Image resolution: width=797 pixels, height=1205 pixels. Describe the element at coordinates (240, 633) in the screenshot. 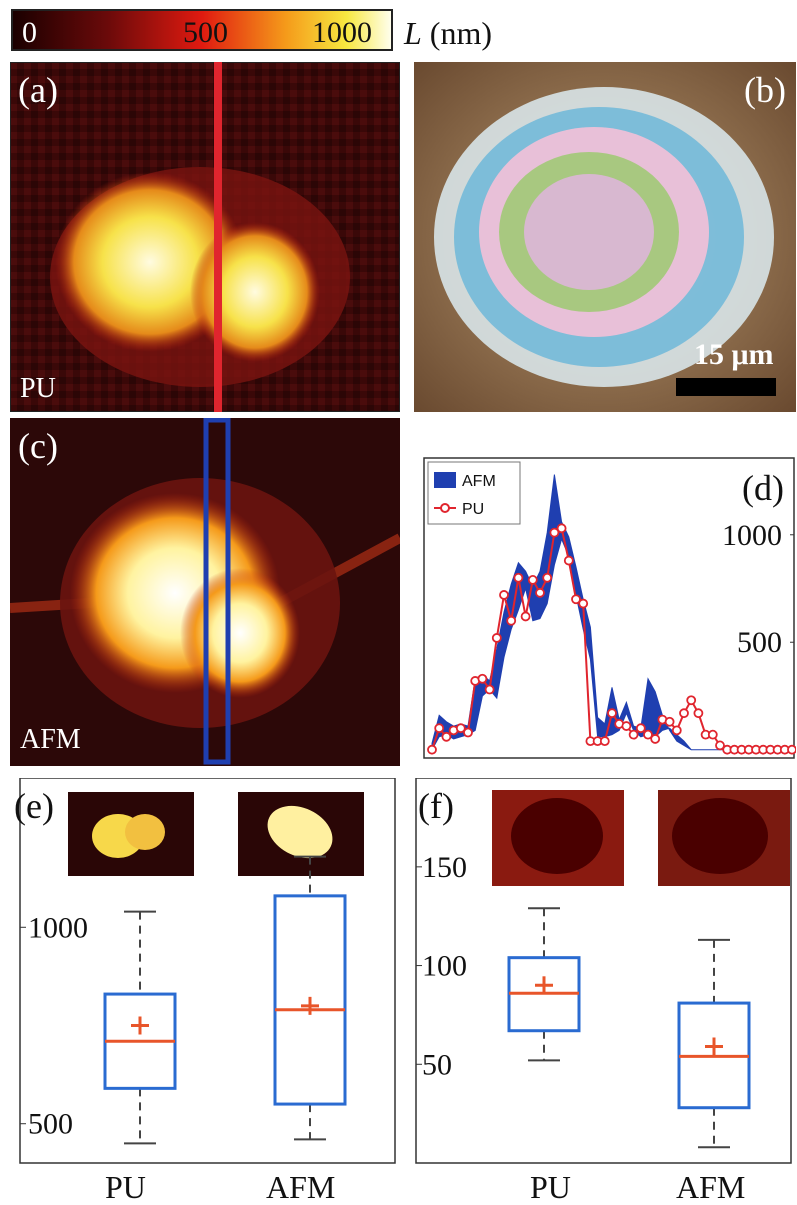

I see `panel-c-blob-right` at that location.